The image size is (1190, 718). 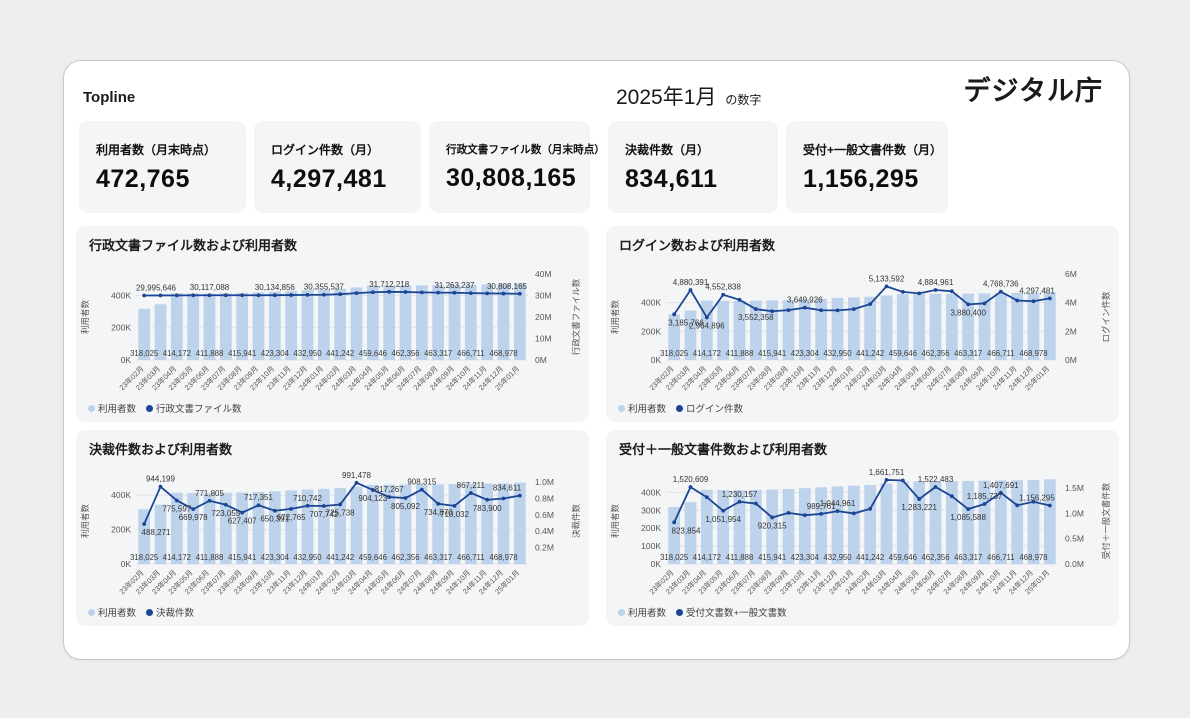 What do you see at coordinates (170, 612) in the screenshot?
I see `legend-item: 決裁件数` at bounding box center [170, 612].